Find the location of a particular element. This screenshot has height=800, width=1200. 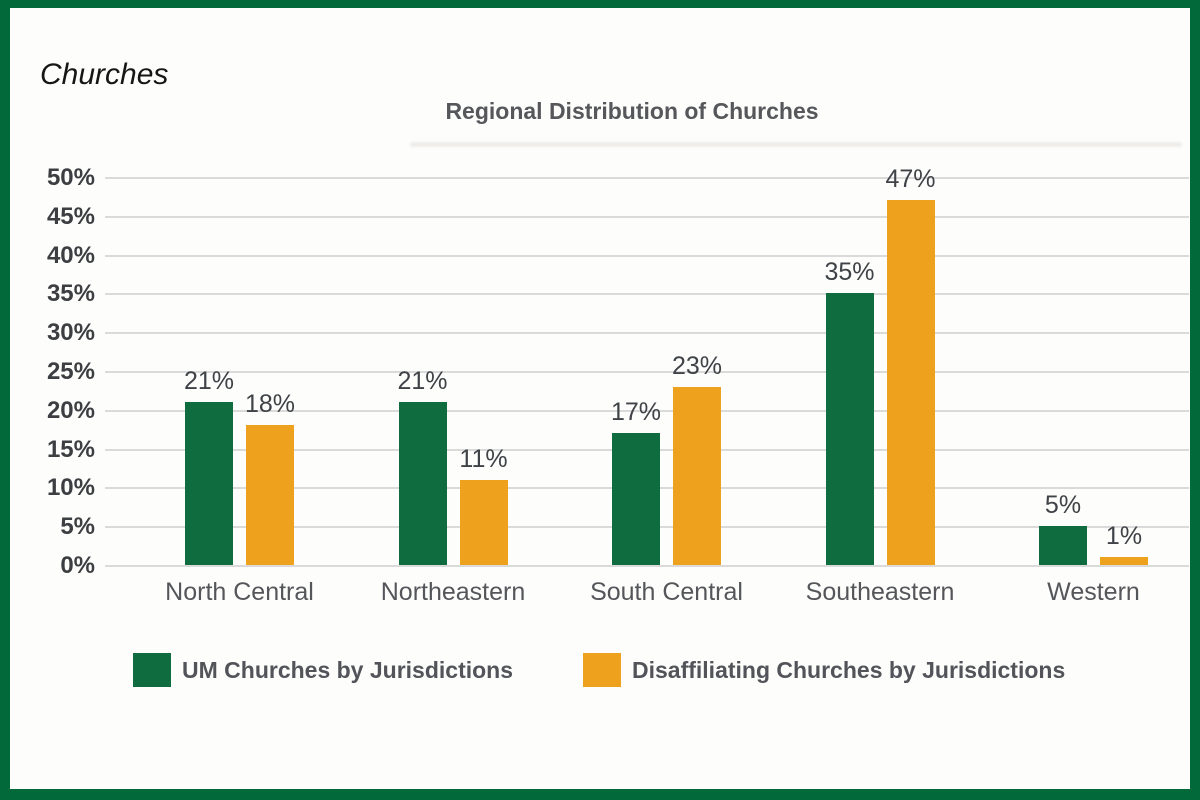

bar-value-label: 18% is located at coordinates (270, 404).